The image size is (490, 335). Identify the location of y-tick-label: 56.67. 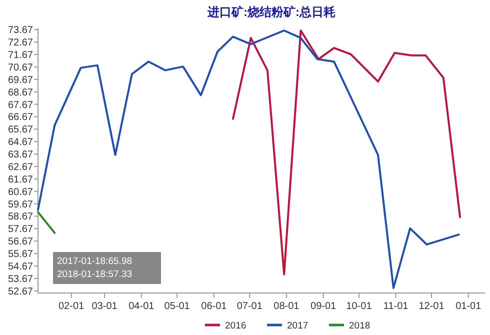
(21, 242).